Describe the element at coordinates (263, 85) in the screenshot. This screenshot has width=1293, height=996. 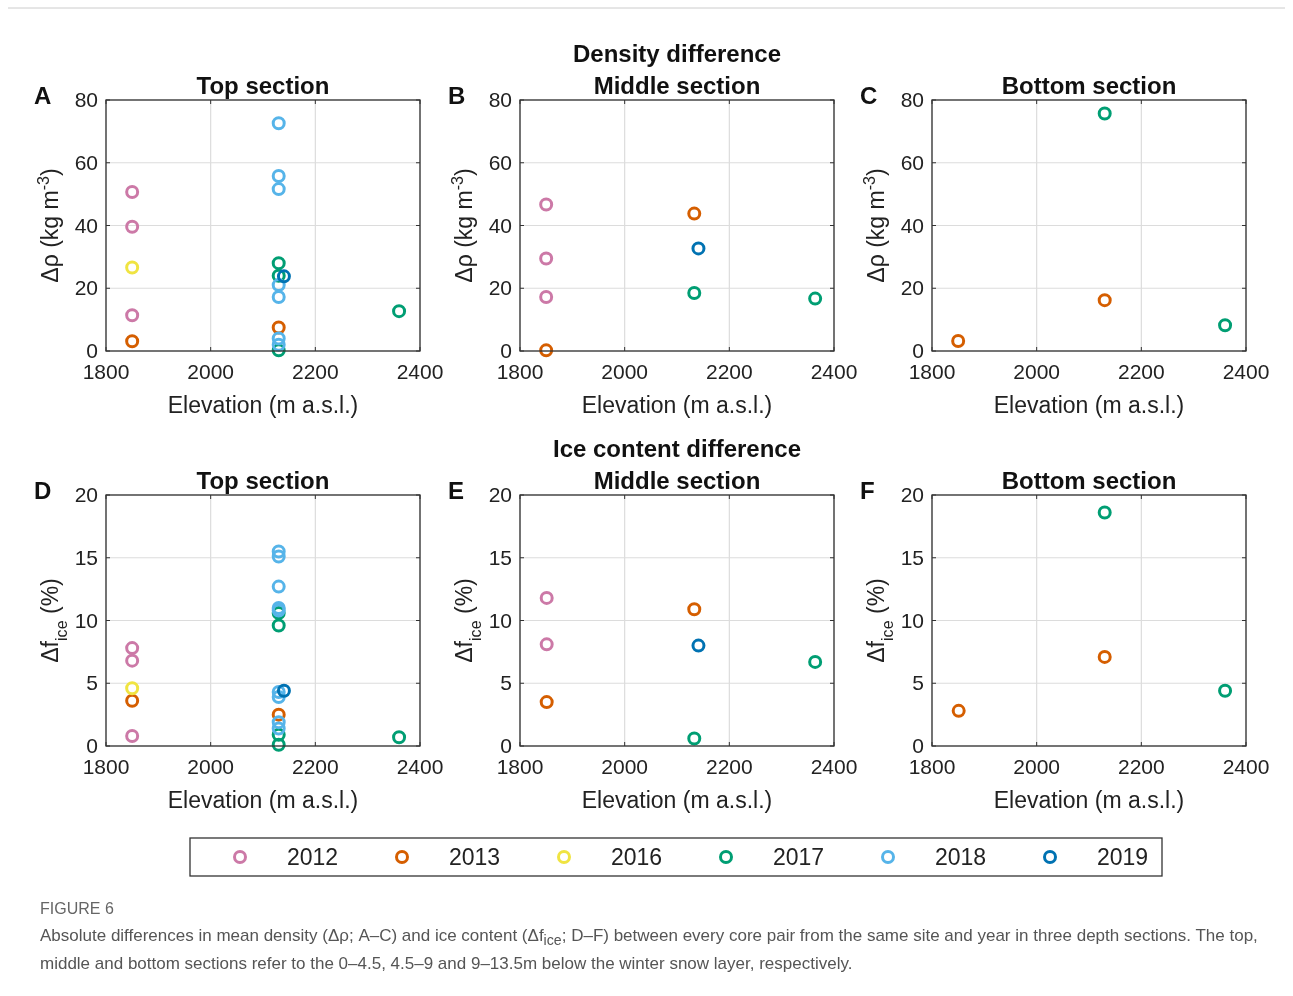
I see `chart-title: Top section` at that location.